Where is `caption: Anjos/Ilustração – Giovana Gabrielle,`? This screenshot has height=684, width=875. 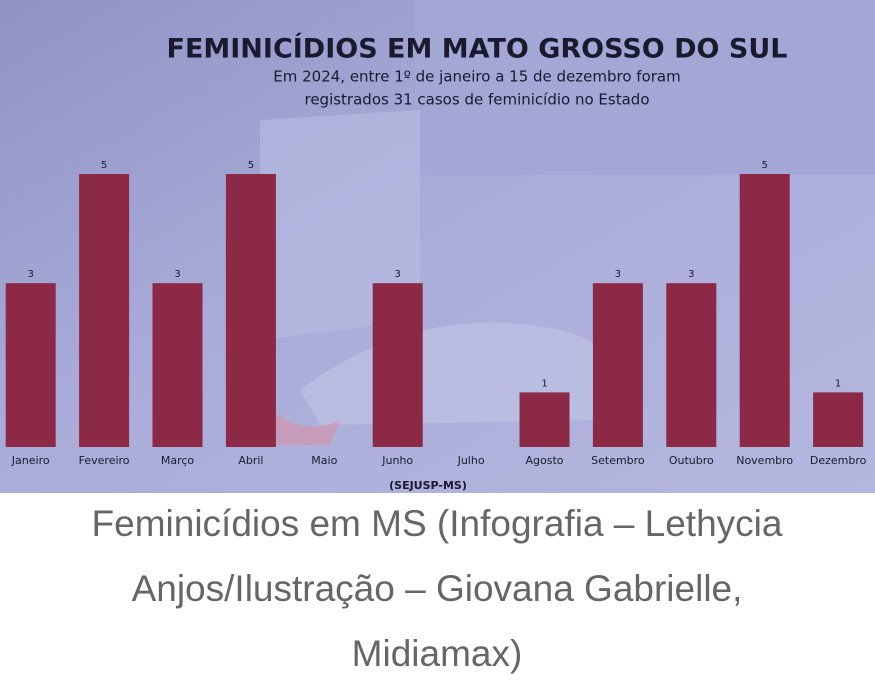
caption: Anjos/Ilustração – Giovana Gabrielle, is located at coordinates (437, 588).